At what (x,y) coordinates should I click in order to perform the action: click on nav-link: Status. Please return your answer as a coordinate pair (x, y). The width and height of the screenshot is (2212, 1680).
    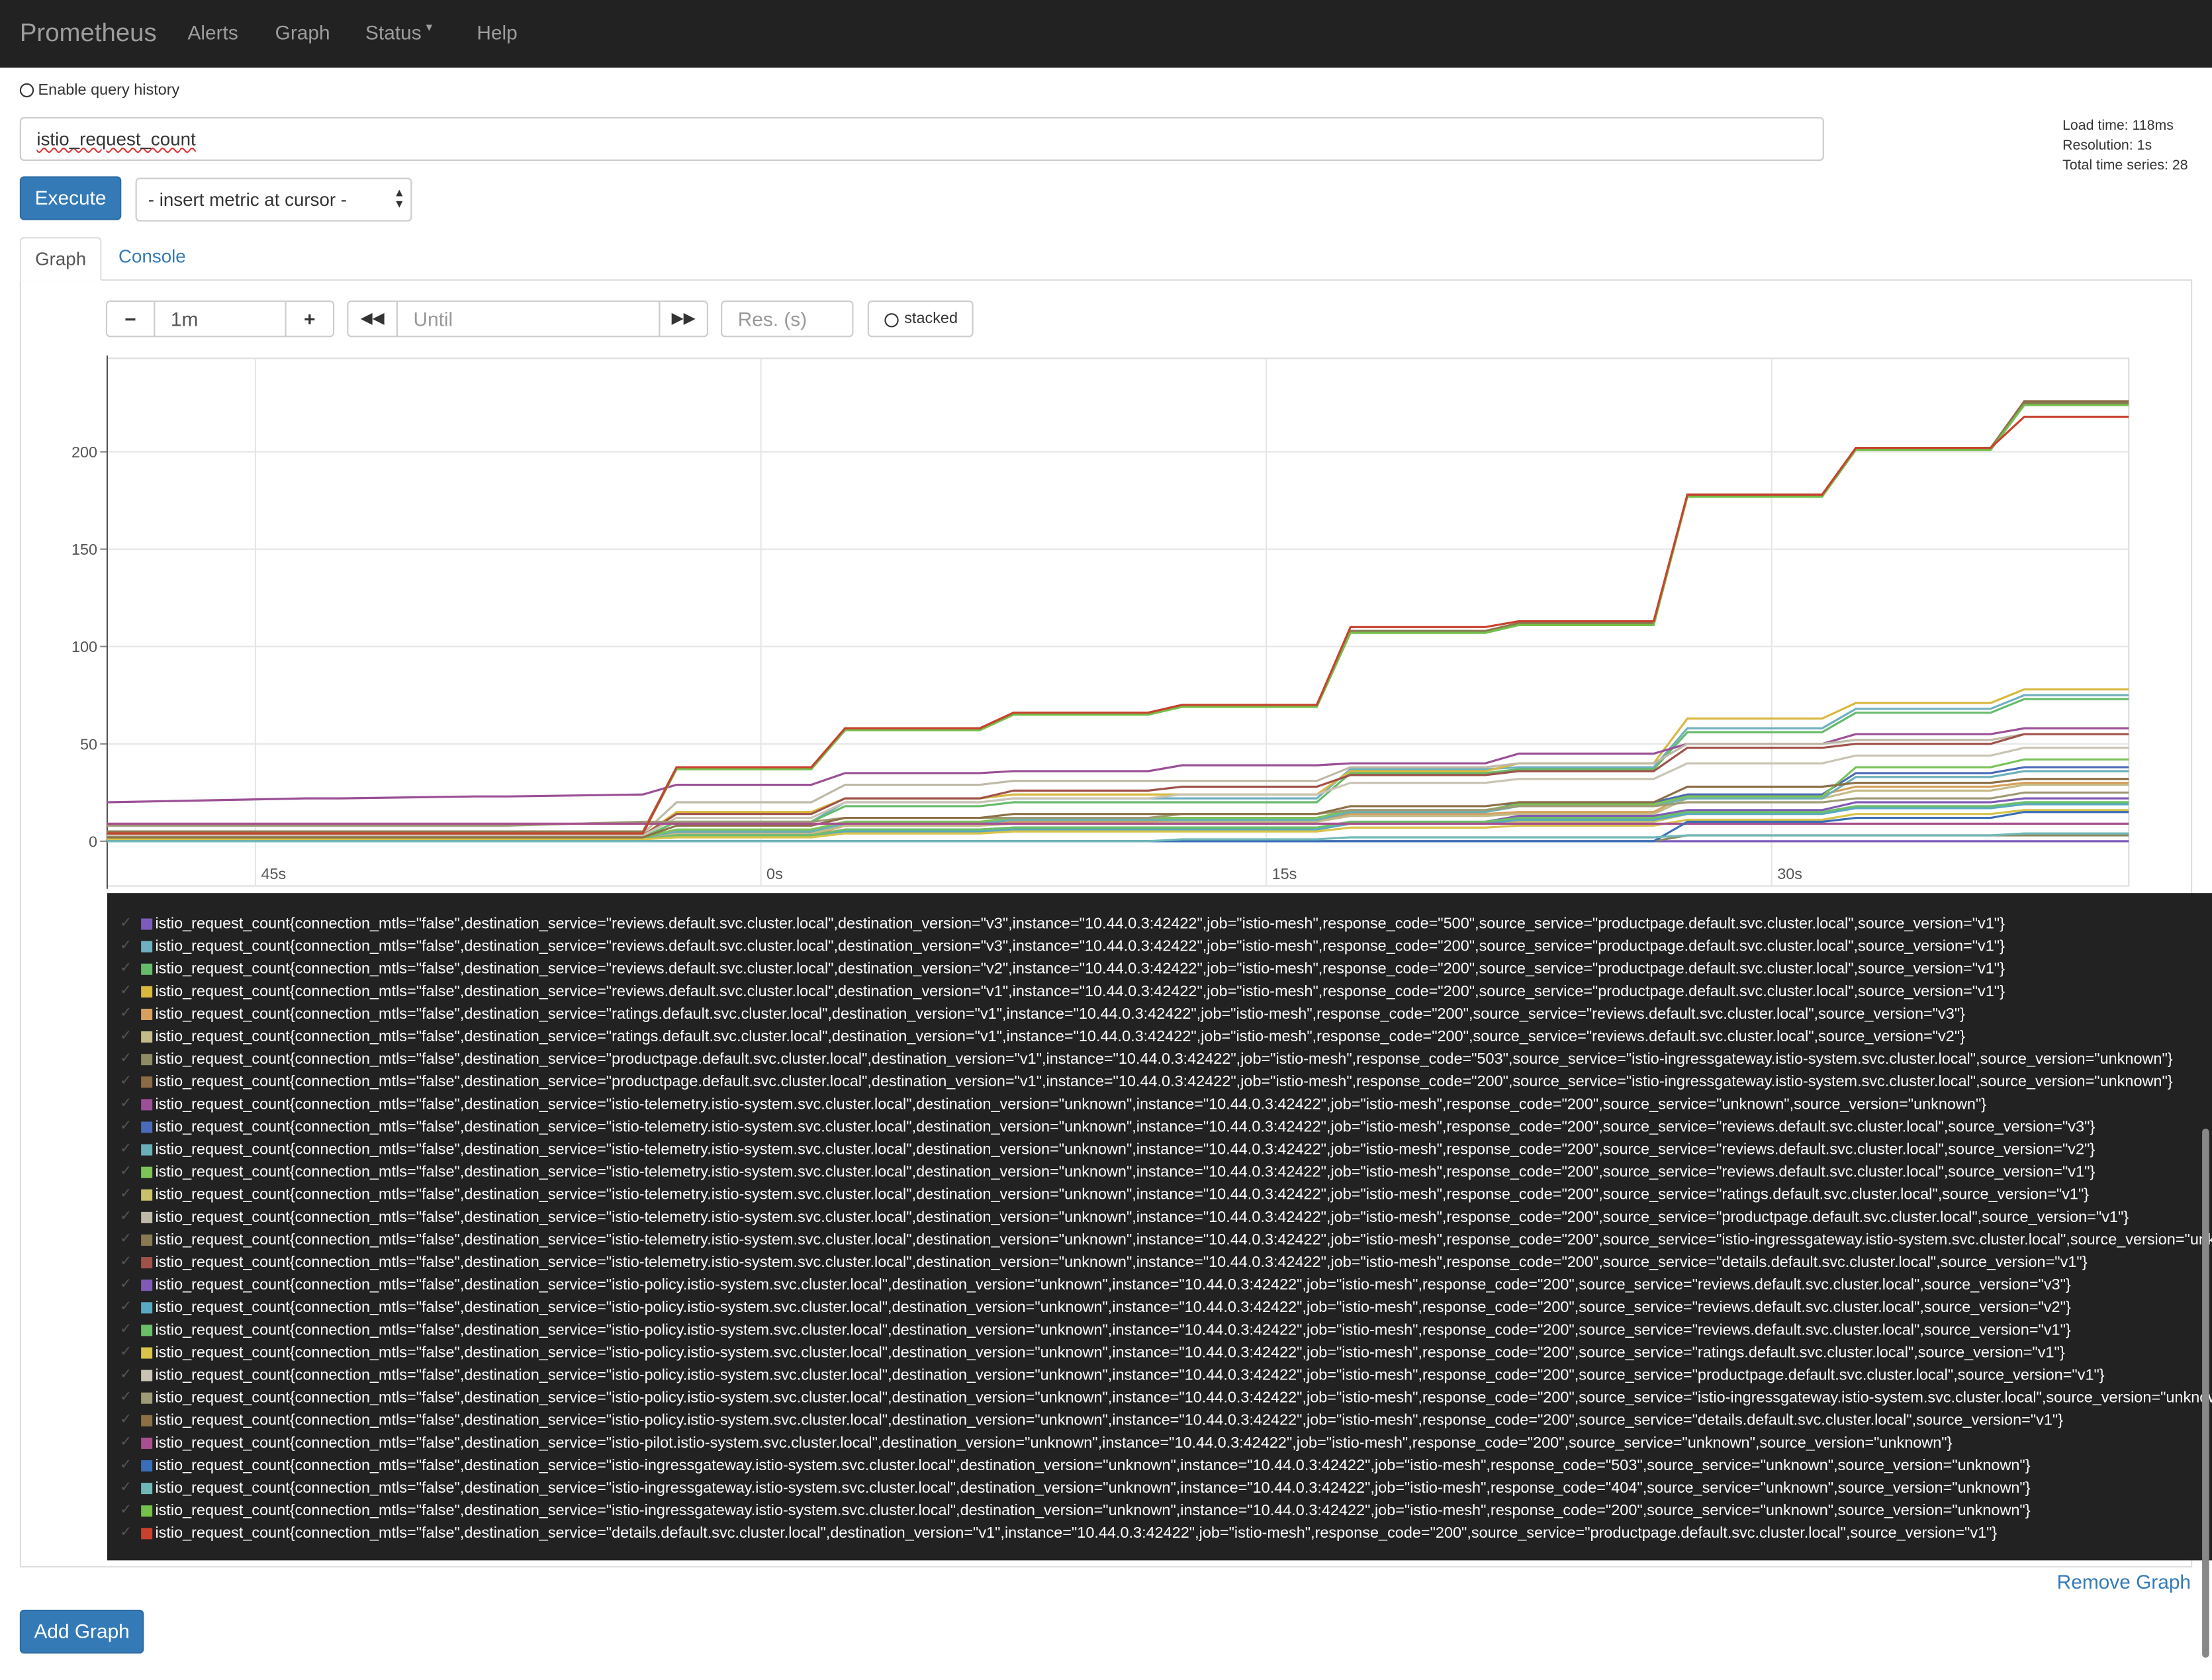
    Looking at the image, I should click on (393, 32).